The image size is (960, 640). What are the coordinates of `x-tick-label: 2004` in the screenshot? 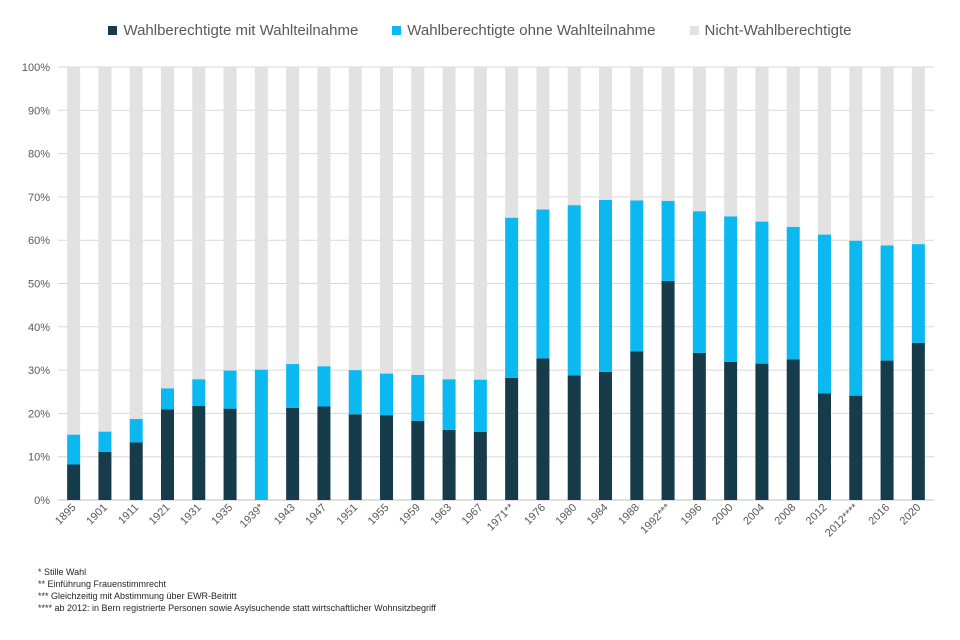 It's located at (754, 515).